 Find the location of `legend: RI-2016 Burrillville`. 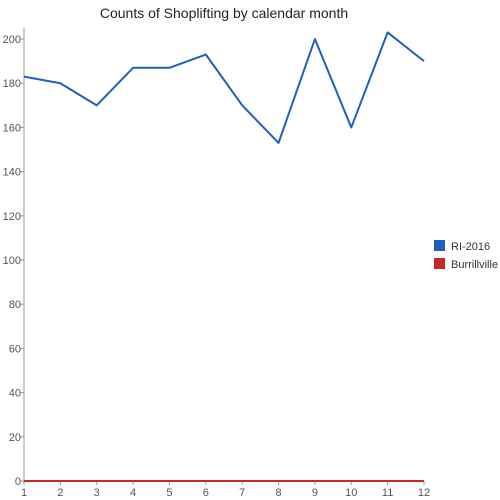

legend: RI-2016 Burrillville is located at coordinates (466, 255).